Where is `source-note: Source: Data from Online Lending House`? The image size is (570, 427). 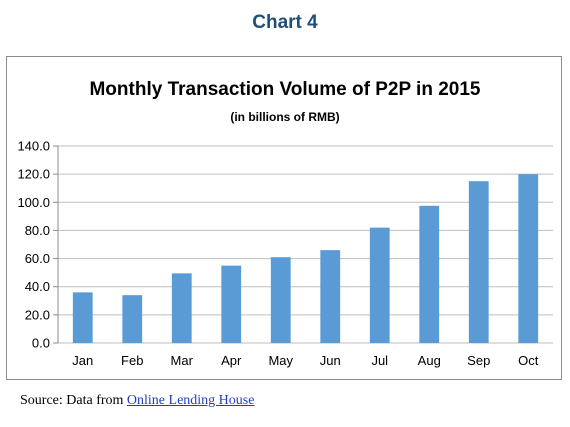
source-note: Source: Data from Online Lending House is located at coordinates (137, 401).